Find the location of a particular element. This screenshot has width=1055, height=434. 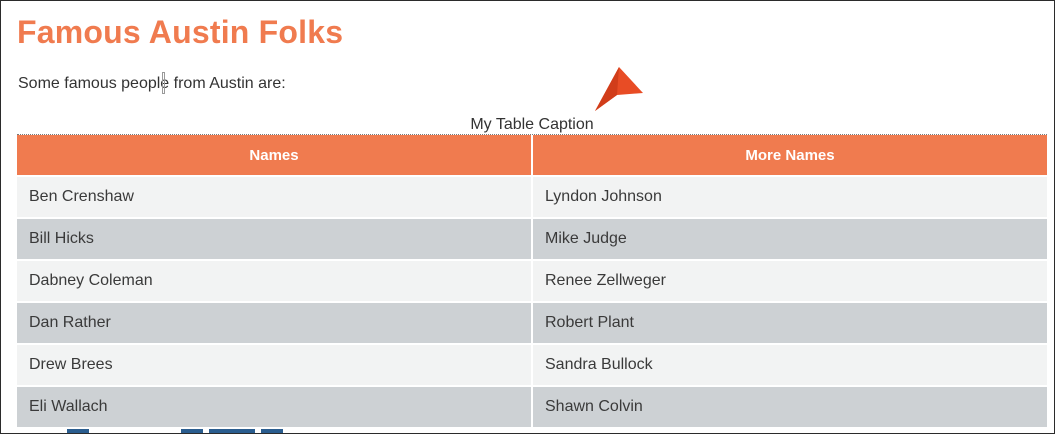

column-header-names: Names is located at coordinates (275, 155).